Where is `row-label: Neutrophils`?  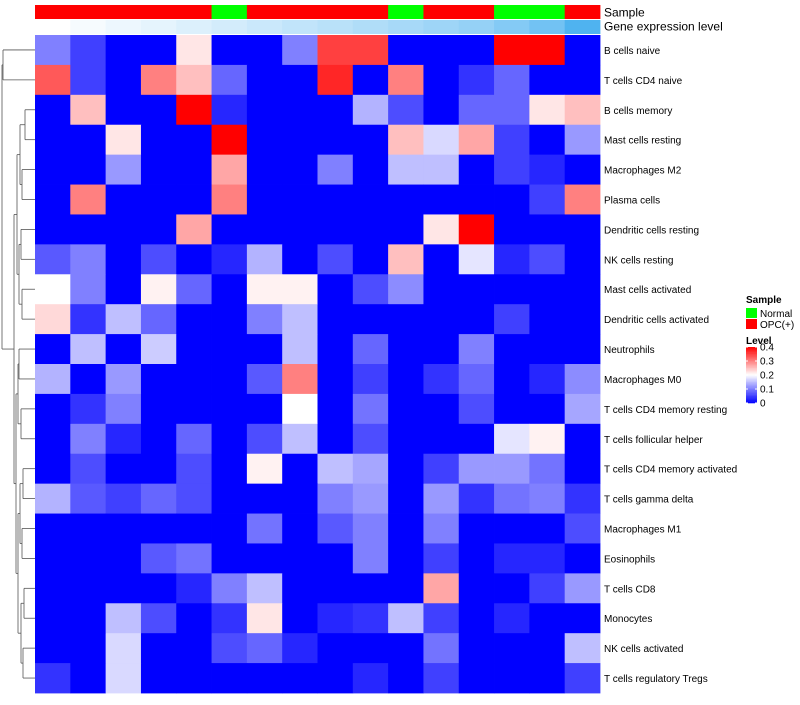 row-label: Neutrophils is located at coordinates (629, 350).